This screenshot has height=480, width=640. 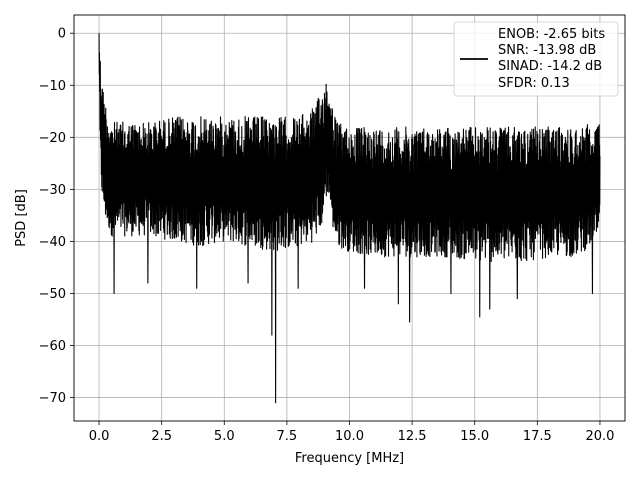 I want to click on y-axis-label: PSD [dB], so click(x=21, y=218).